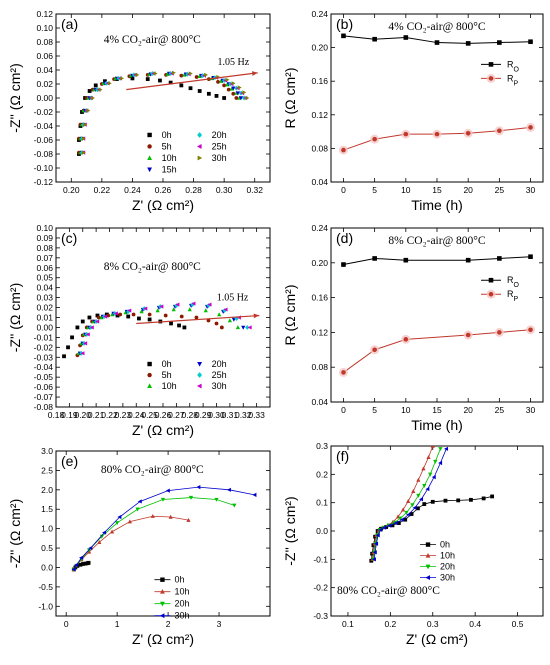 This screenshot has height=665, width=550. What do you see at coordinates (44, 377) in the screenshot?
I see `y-tick-label: -0.05` at bounding box center [44, 377].